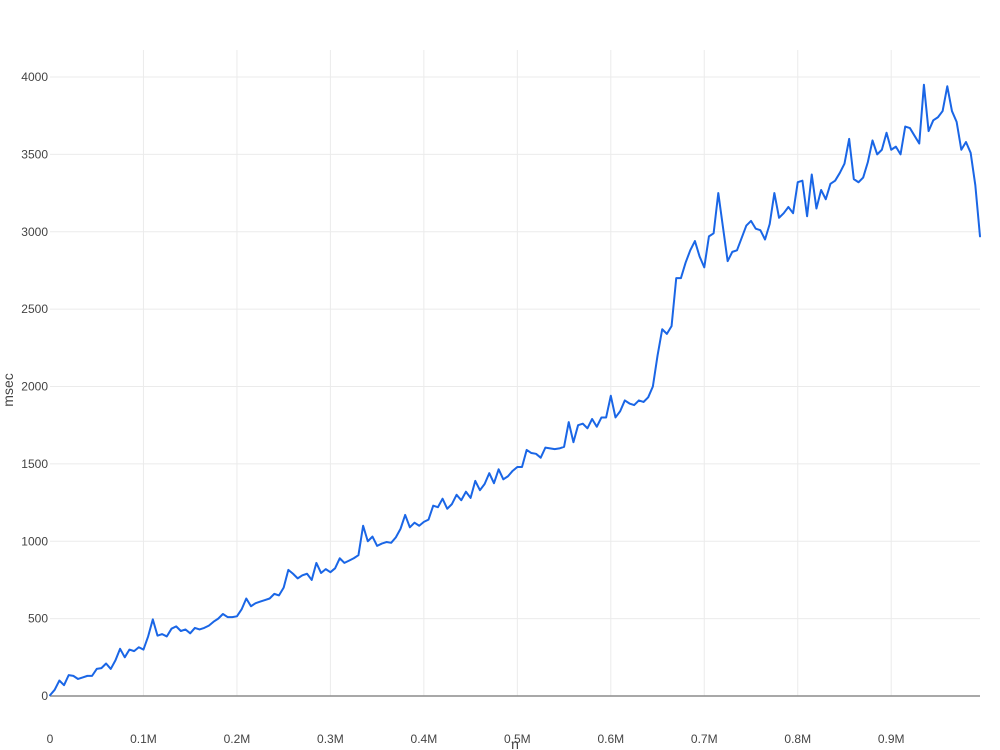 This screenshot has width=1000, height=750. I want to click on y-tick-label: 500, so click(38, 619).